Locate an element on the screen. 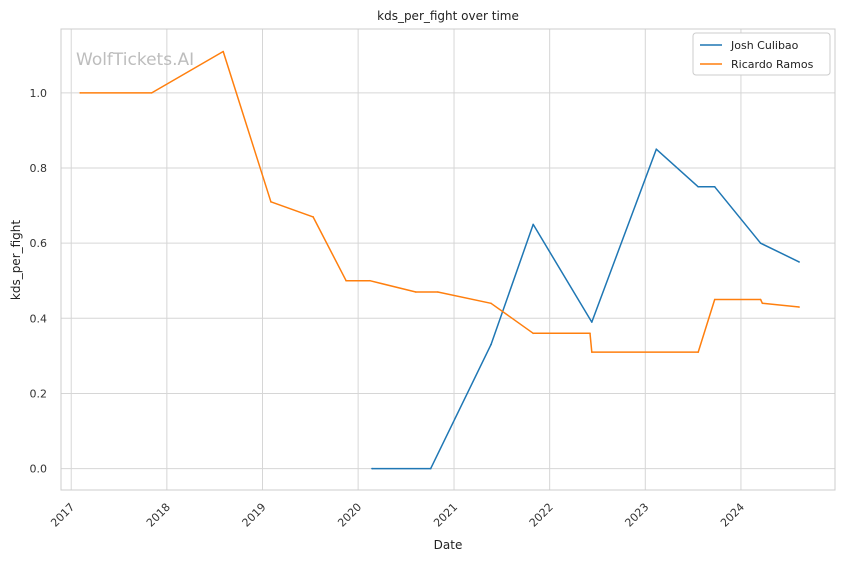 The height and width of the screenshot is (561, 844). legend: Josh Culibao Ricardo Ramos is located at coordinates (761, 54).